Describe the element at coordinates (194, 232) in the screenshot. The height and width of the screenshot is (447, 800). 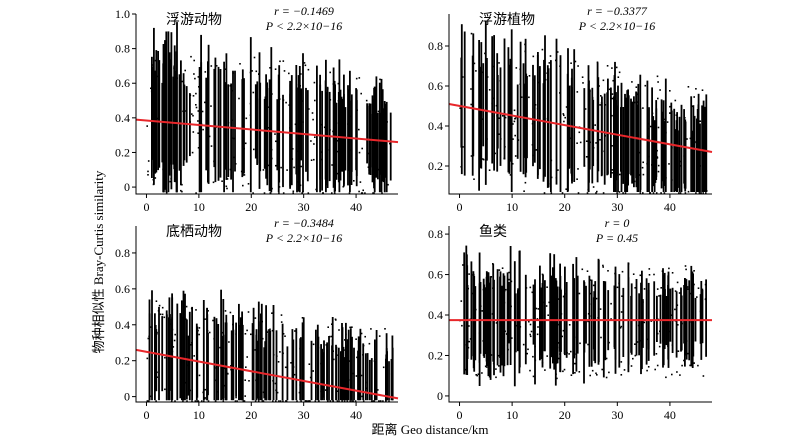
I see `panel-title: 底栖动物` at that location.